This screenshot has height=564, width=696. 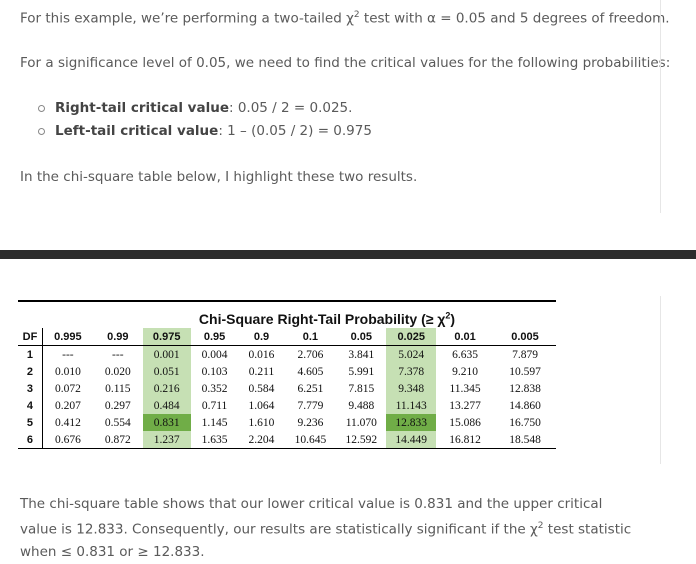 What do you see at coordinates (67, 371) in the screenshot?
I see `value-cell: 0.010` at bounding box center [67, 371].